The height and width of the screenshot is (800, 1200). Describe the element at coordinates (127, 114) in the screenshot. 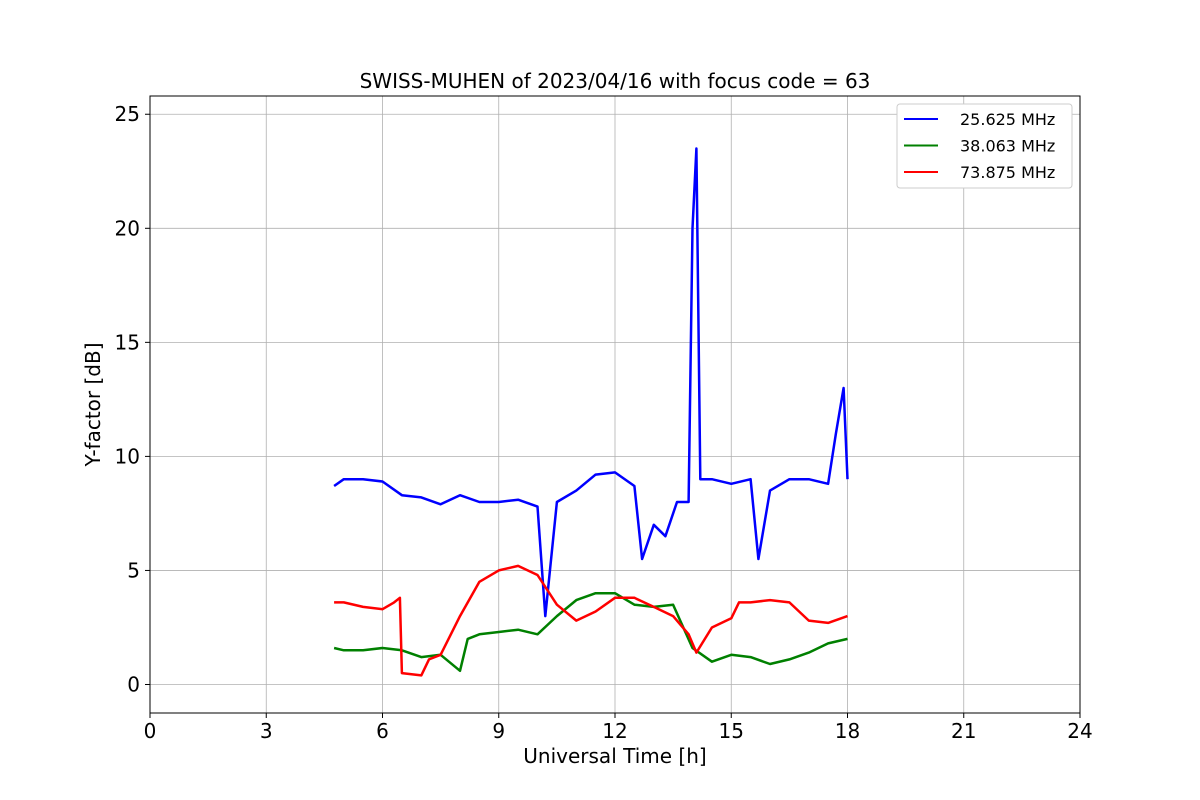

I see `y-tick-label: 25` at that location.